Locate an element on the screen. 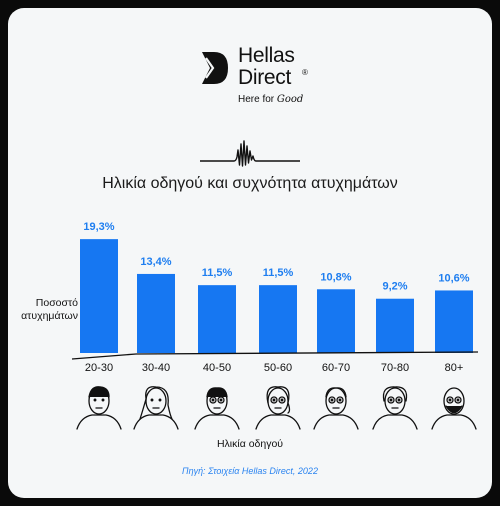 This screenshot has width=500, height=506. brand-tagline: Here for Good is located at coordinates (271, 99).